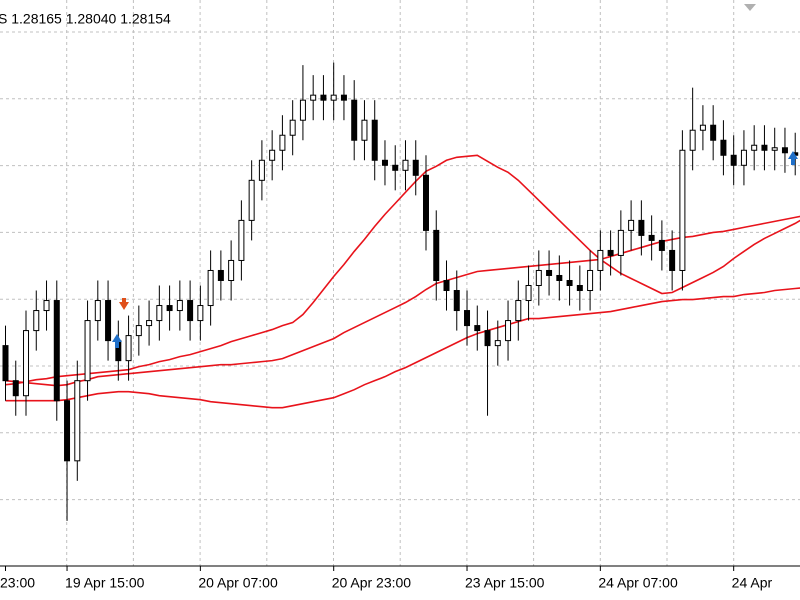 This screenshot has width=800, height=600. What do you see at coordinates (750, 7) in the screenshot?
I see `scroll-marker` at bounding box center [750, 7].